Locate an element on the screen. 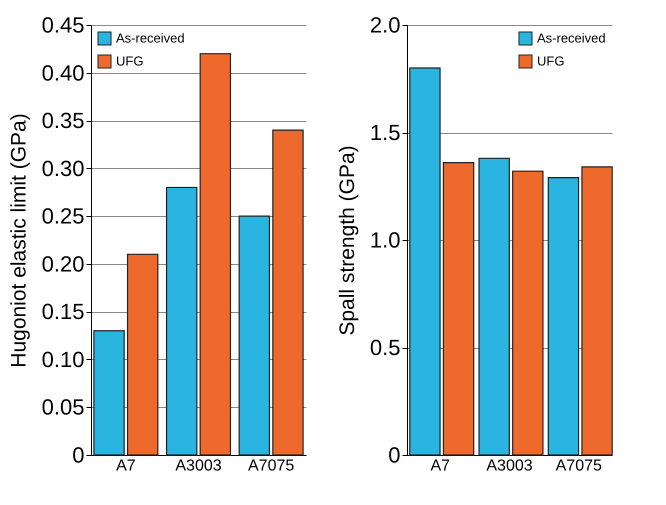 This screenshot has width=666, height=505. y-tick-label: 0.35 is located at coordinates (63, 121).